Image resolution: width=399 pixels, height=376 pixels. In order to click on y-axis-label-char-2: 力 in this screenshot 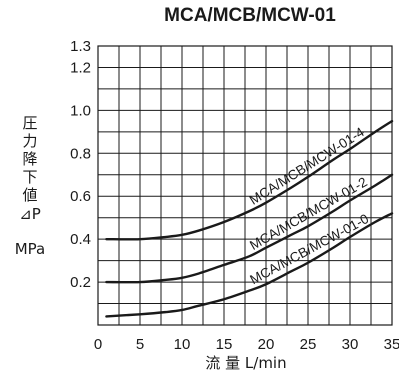, I will do `click(29, 141)`.